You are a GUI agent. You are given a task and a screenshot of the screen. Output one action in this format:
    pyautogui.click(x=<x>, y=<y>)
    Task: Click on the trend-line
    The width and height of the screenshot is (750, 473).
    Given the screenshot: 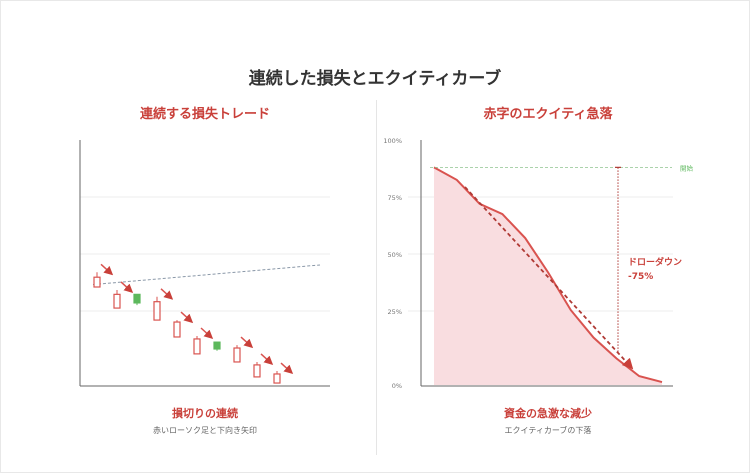 What is the action you would take?
    pyautogui.click(x=206, y=275)
    